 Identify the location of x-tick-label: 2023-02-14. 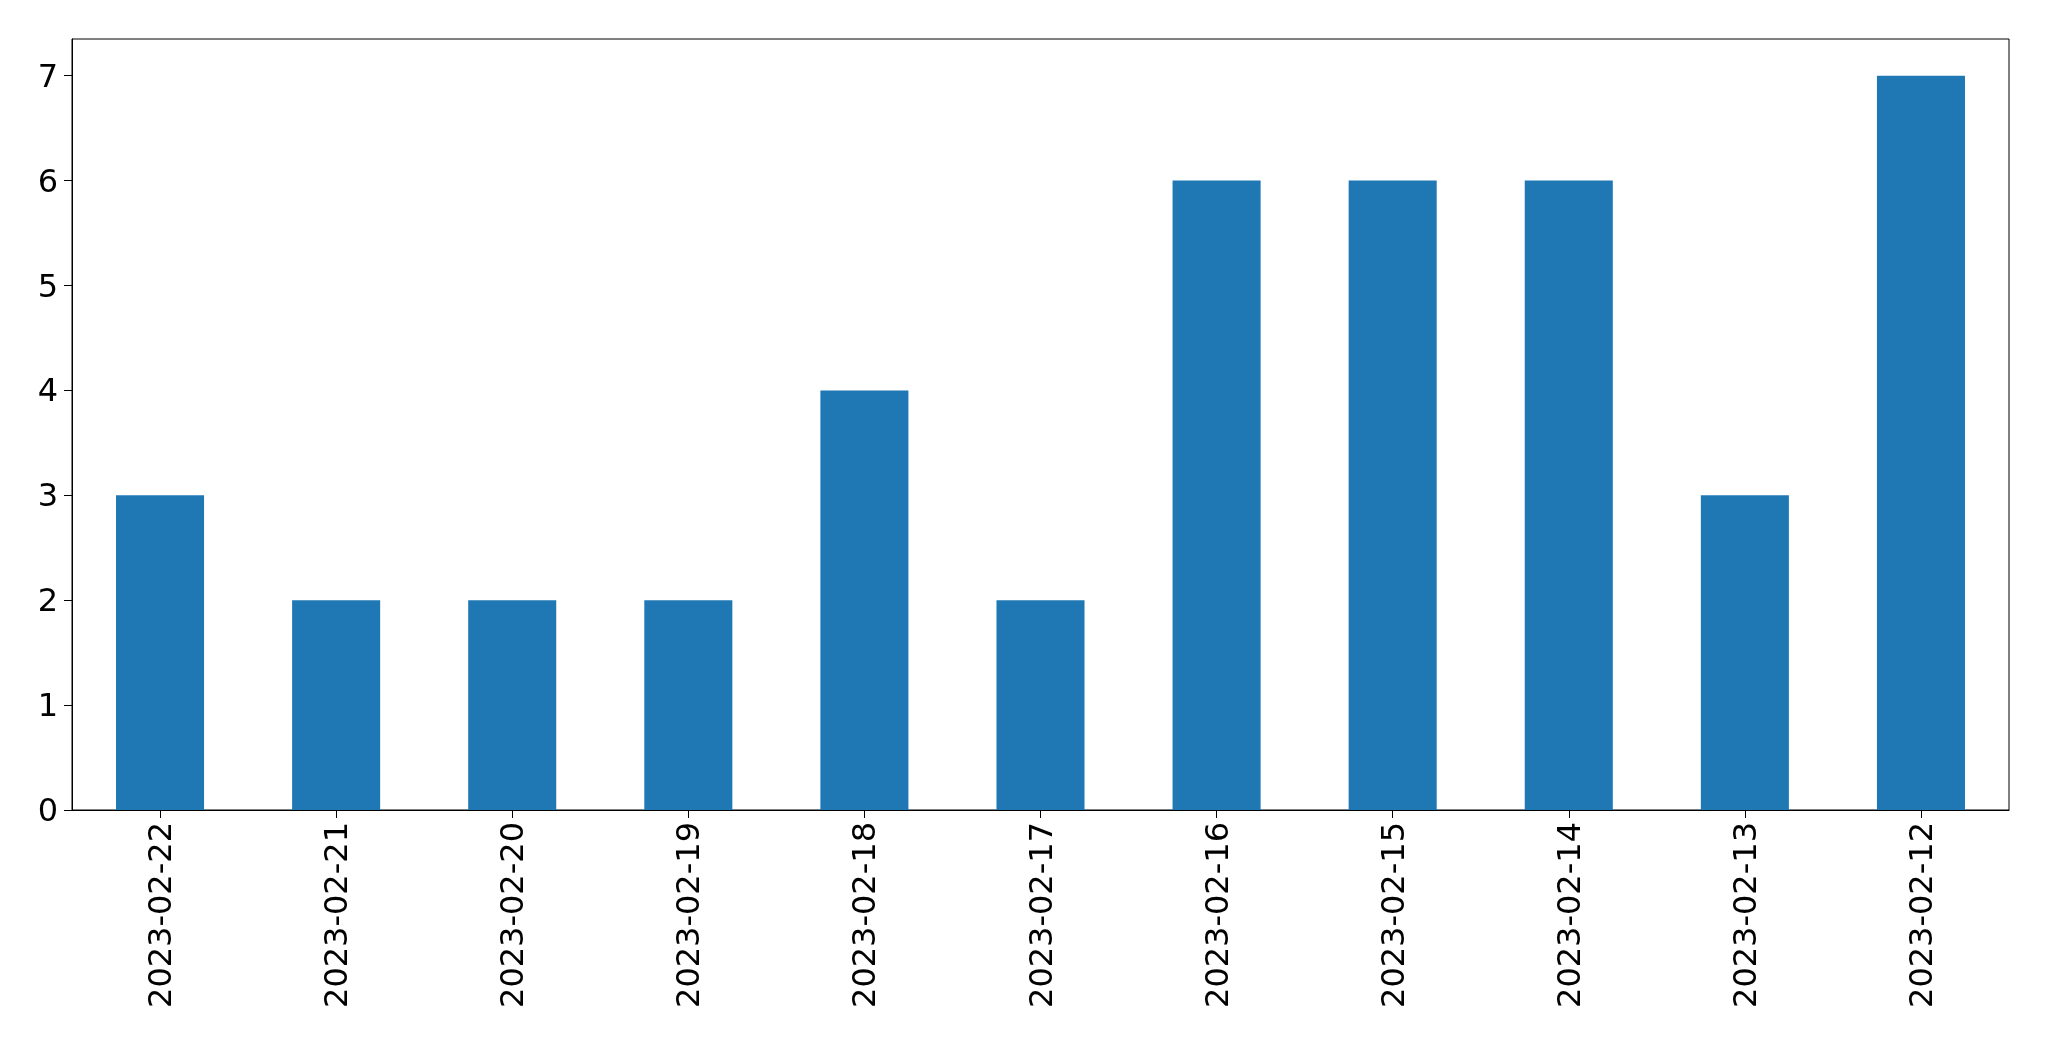
(1568, 915).